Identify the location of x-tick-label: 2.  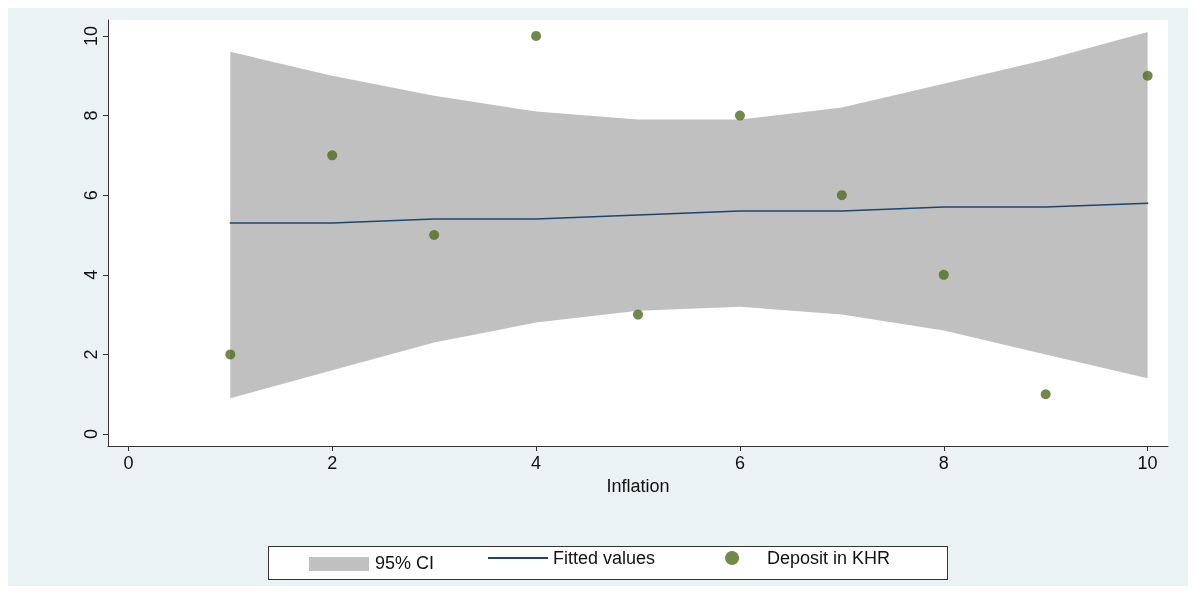
(332, 463).